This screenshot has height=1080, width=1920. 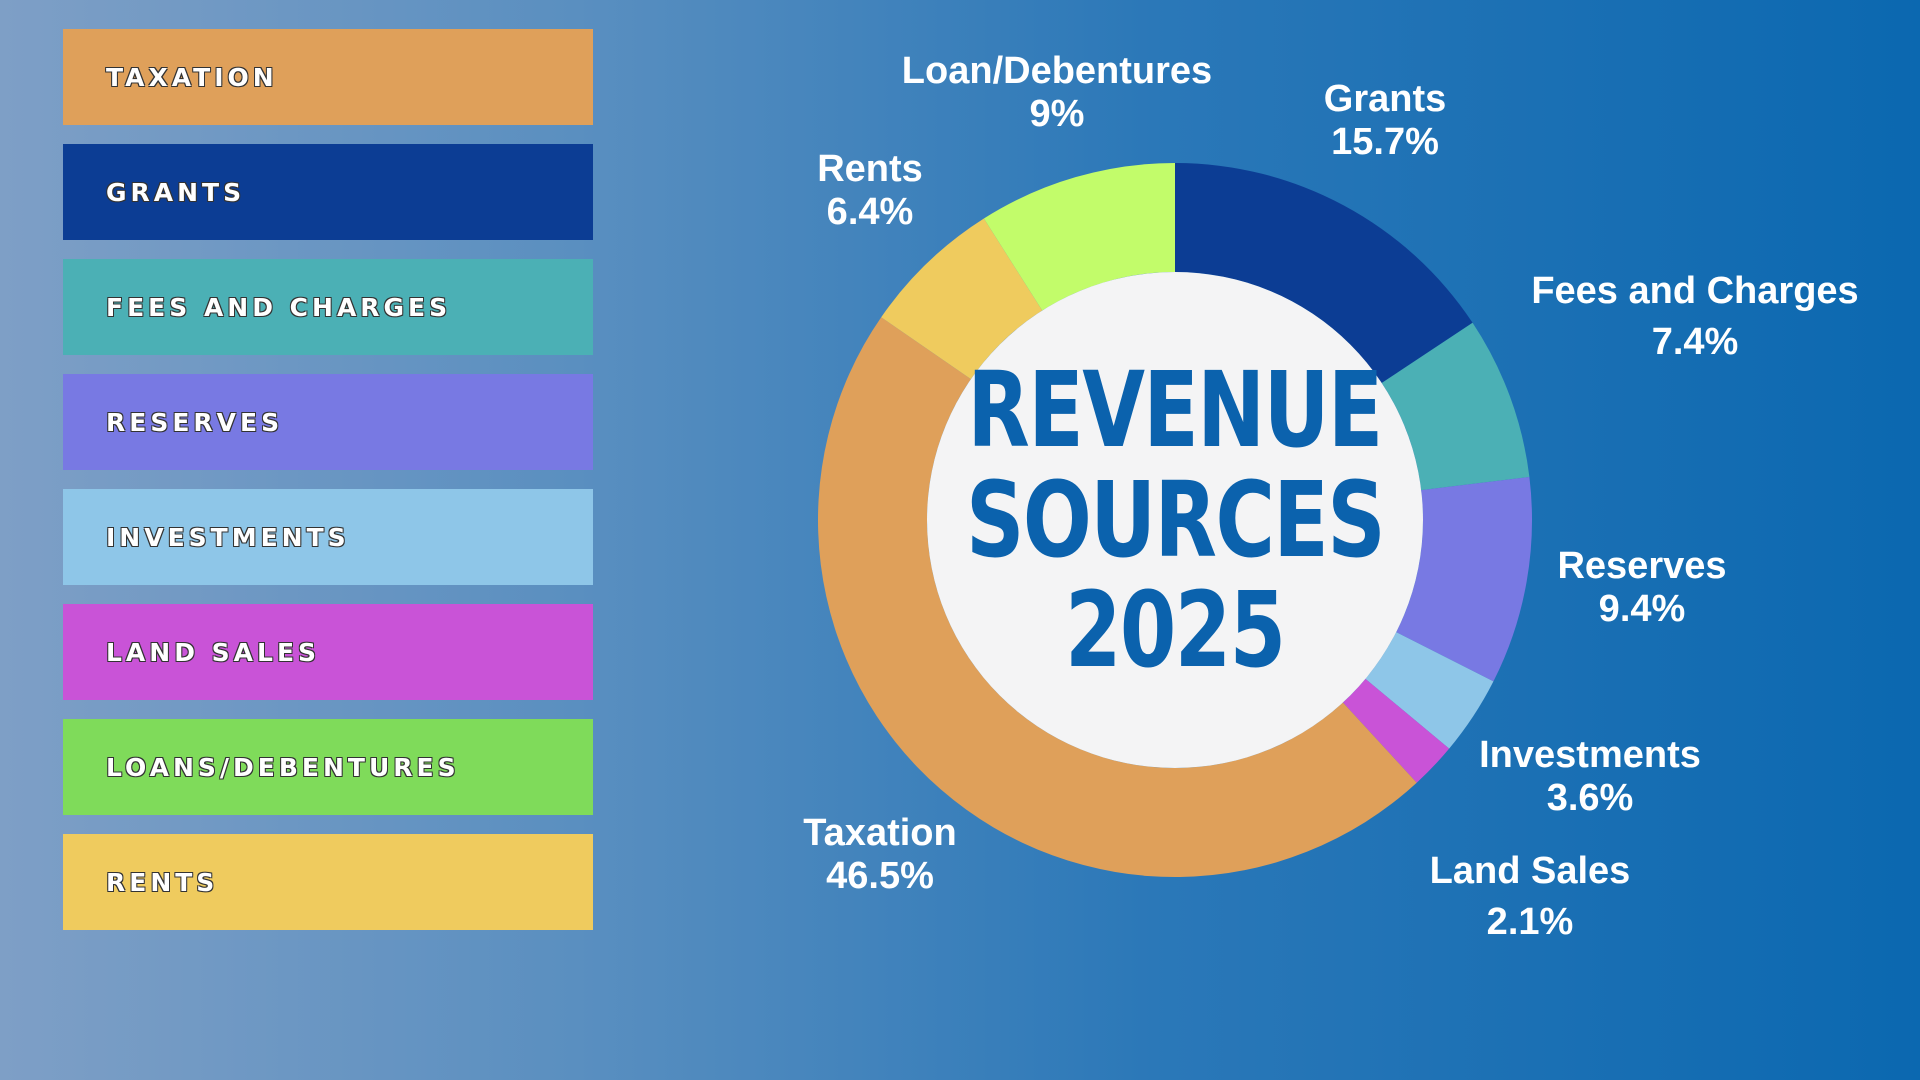 What do you see at coordinates (328, 652) in the screenshot?
I see `legend-item-land-sales: LAND SALES` at bounding box center [328, 652].